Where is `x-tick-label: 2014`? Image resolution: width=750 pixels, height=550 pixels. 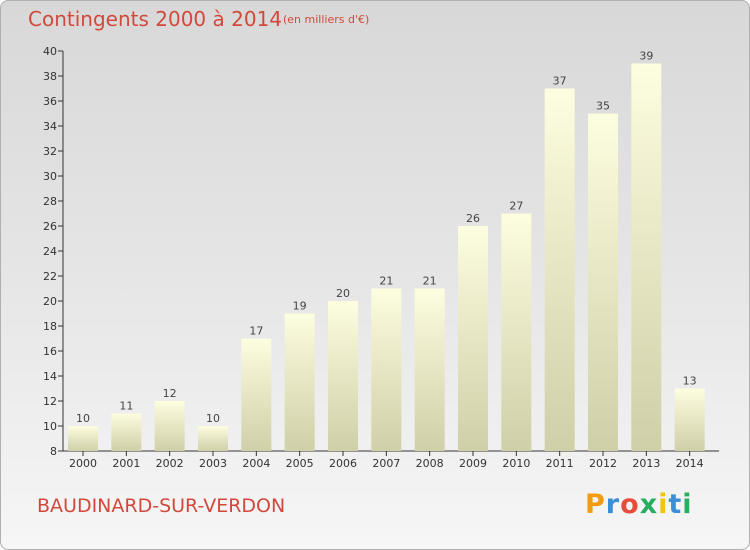 x-tick-label: 2014 is located at coordinates (690, 463).